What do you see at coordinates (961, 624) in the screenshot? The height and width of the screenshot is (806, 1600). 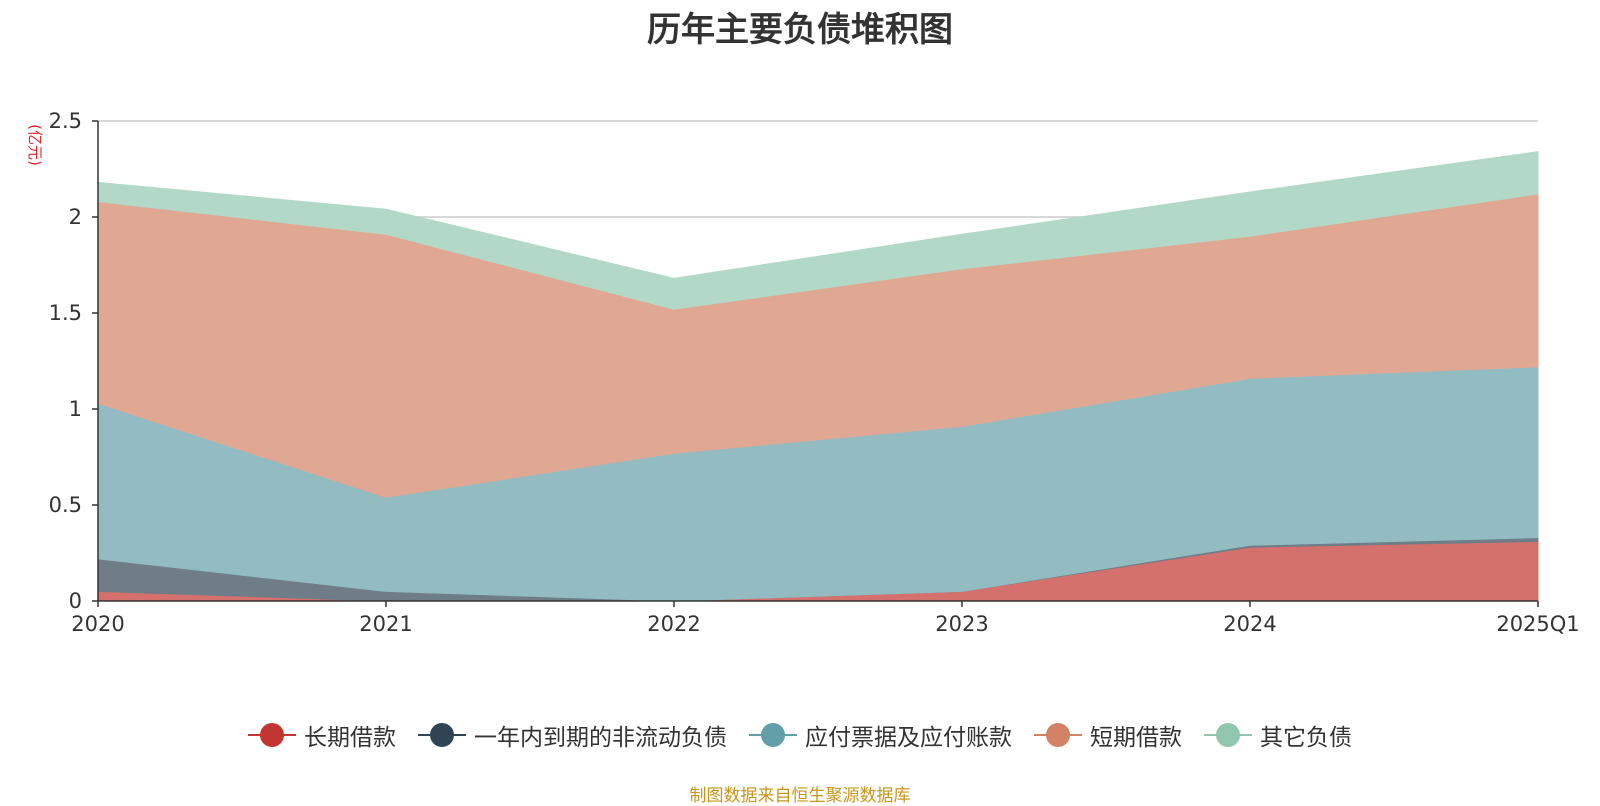 I see `x-tick-label: 2023` at bounding box center [961, 624].